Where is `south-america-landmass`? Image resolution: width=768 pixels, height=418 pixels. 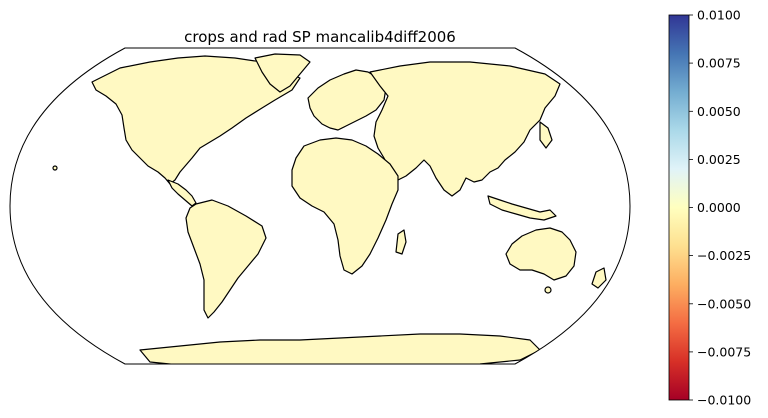
south-america-landmass is located at coordinates (226, 259).